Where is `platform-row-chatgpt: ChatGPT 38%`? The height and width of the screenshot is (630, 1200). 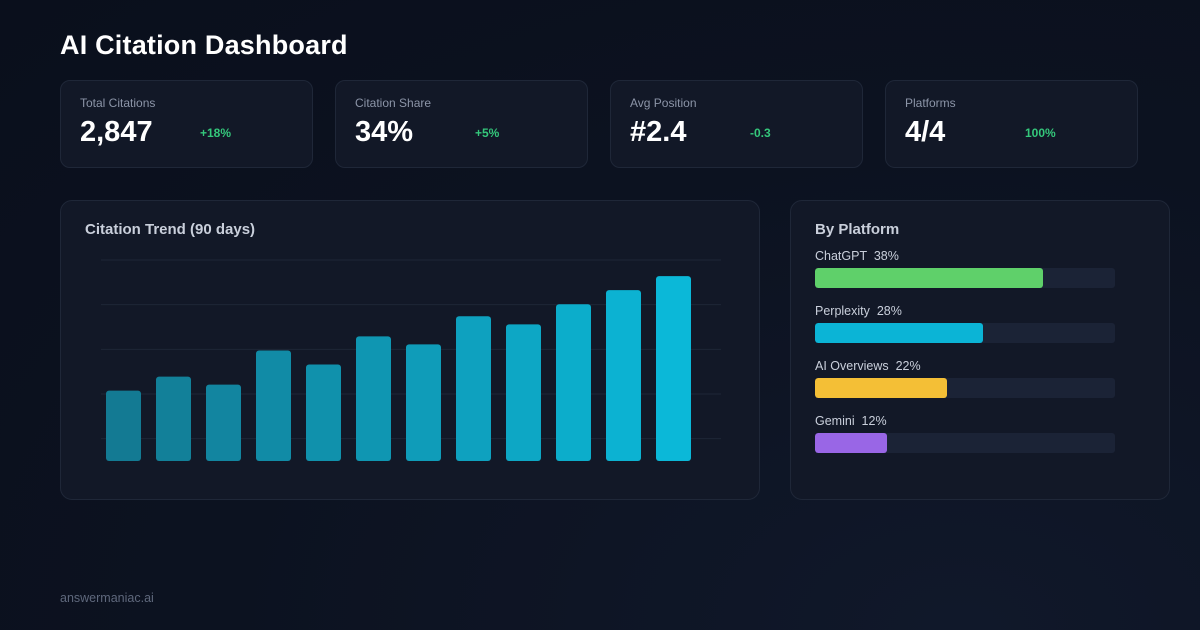
platform-row-chatgpt: ChatGPT 38% is located at coordinates (965, 270).